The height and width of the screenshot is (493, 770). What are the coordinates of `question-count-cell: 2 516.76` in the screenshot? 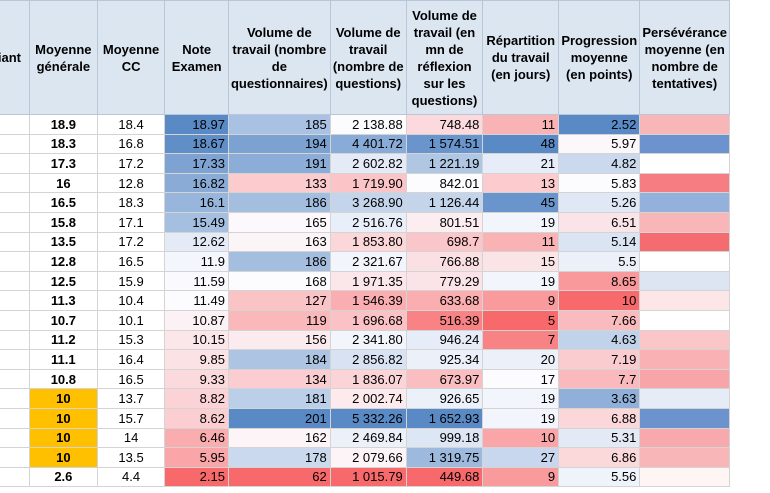 It's located at (368, 222).